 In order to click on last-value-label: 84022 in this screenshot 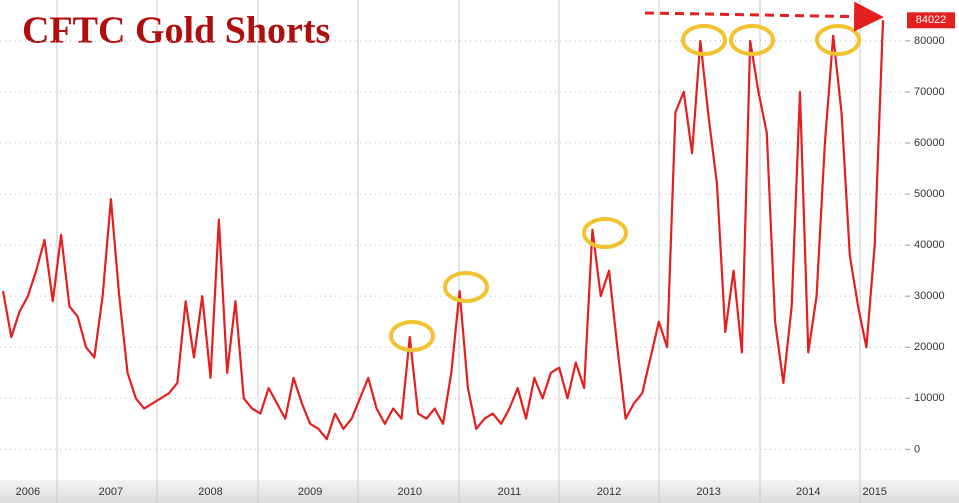, I will do `click(931, 20)`.